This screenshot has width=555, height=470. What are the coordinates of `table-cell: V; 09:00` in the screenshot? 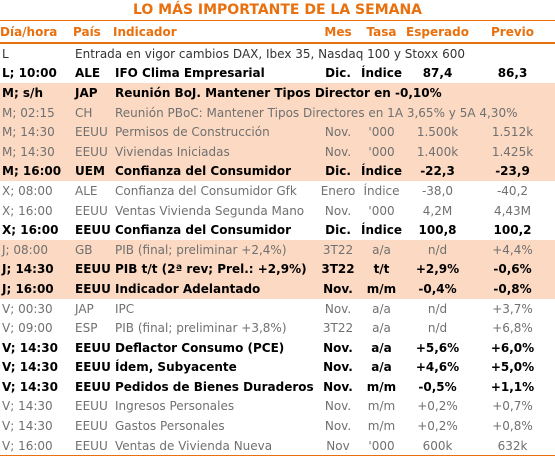 It's located at (27, 328).